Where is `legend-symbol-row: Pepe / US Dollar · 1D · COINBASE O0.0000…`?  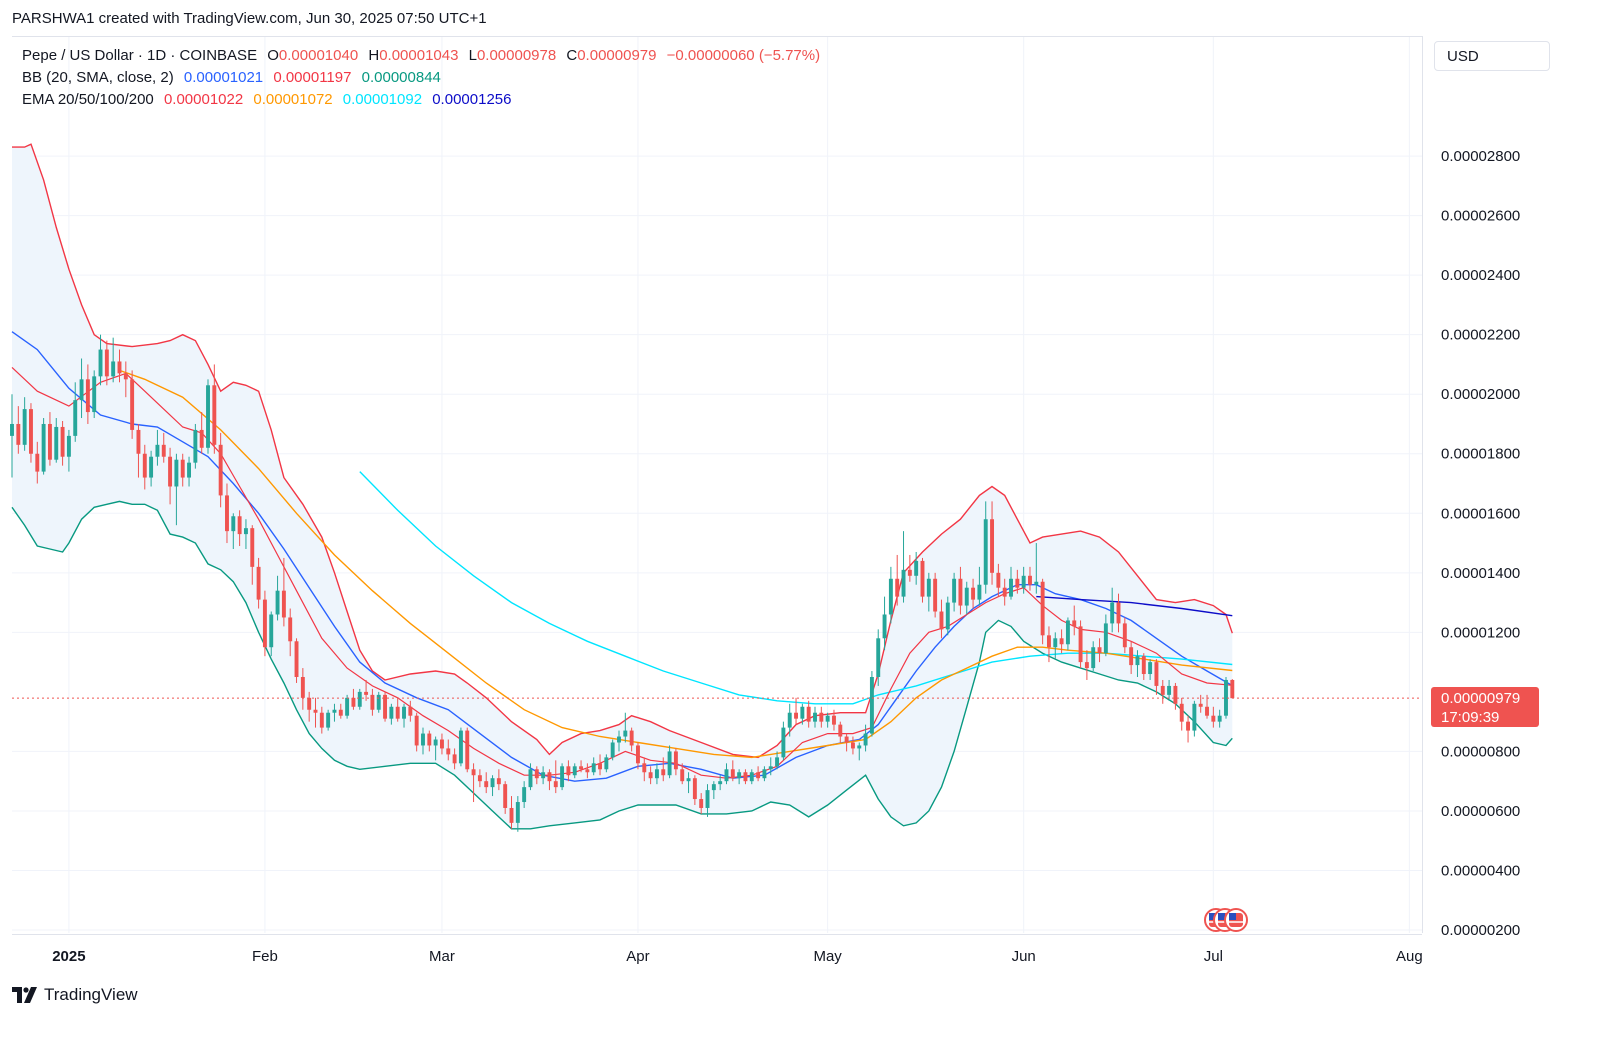 legend-symbol-row: Pepe / US Dollar · 1D · COINBASE O0.0000… is located at coordinates (421, 56).